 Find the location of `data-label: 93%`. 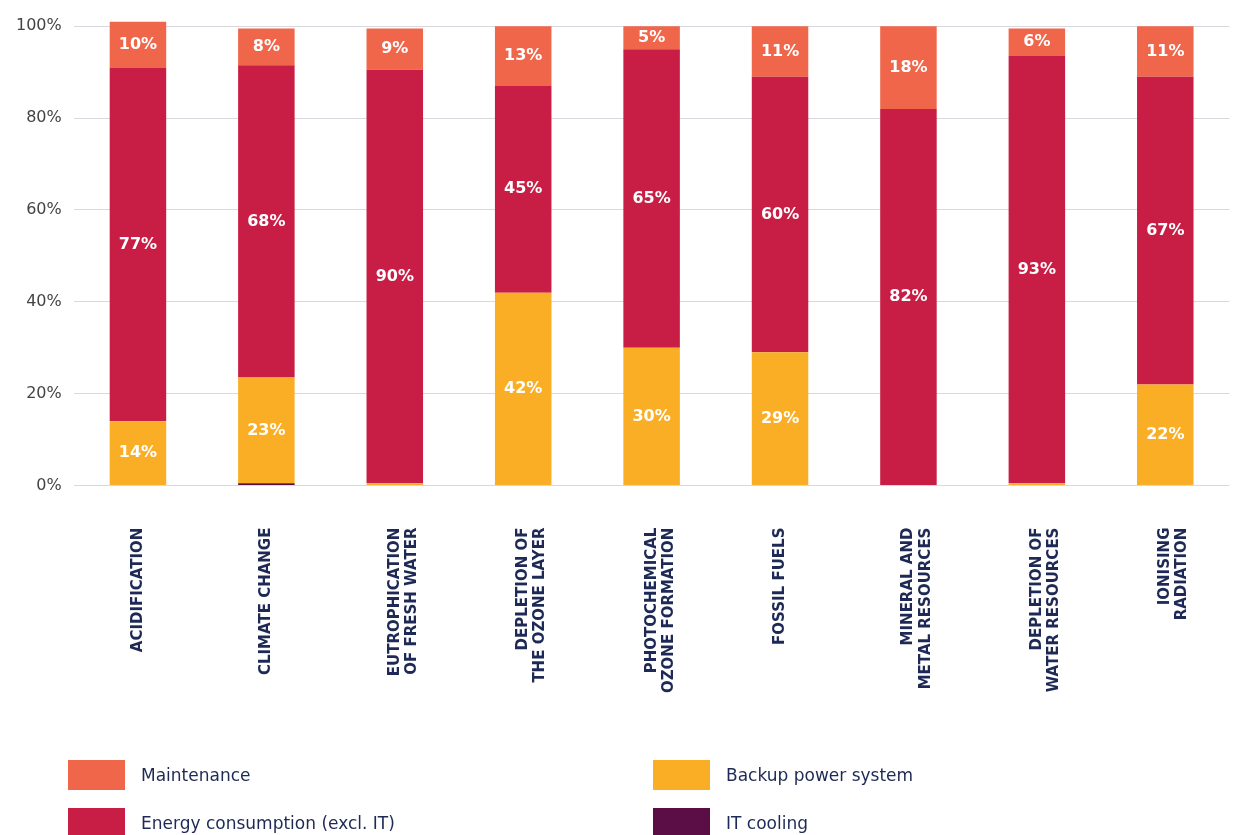

data-label: 93% is located at coordinates (1037, 268).